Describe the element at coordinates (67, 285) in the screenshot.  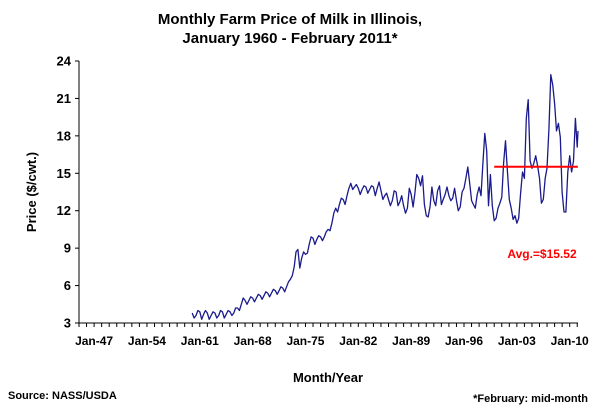
I see `y-tick-label: 6` at that location.